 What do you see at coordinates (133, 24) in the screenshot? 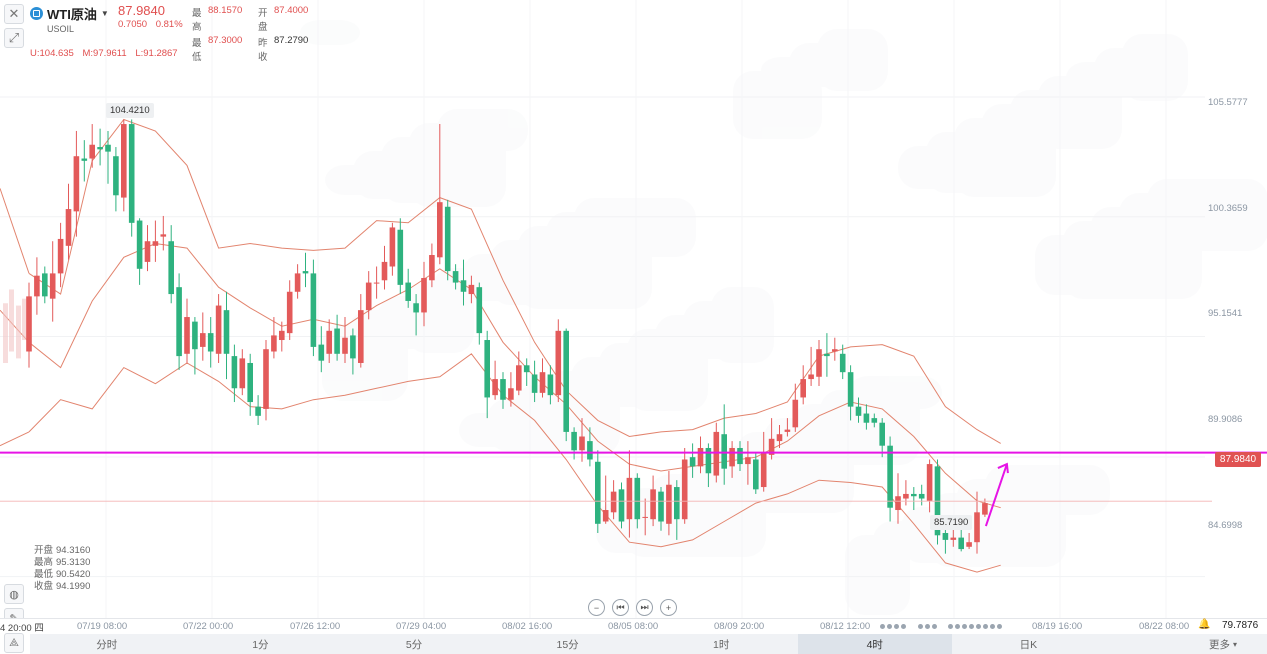
I see `price-change: 0.7050` at bounding box center [133, 24].